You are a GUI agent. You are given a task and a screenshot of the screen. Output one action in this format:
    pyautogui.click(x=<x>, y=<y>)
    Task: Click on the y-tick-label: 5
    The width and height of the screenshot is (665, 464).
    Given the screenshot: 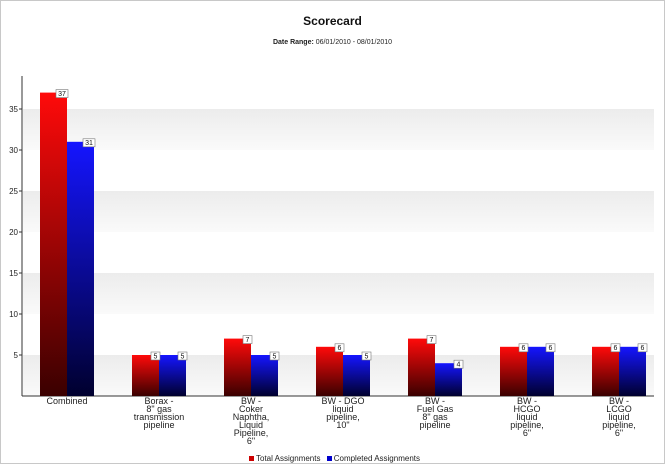 What is the action you would take?
    pyautogui.click(x=16, y=355)
    